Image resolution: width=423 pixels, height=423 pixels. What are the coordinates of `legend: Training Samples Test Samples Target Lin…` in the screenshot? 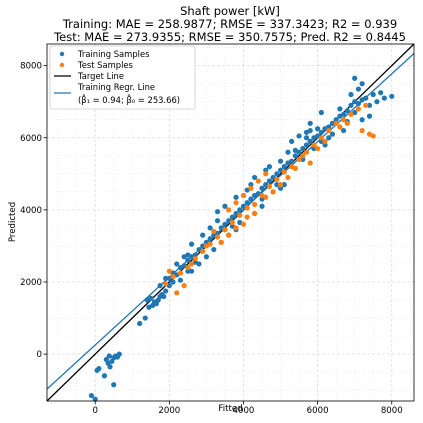 It's located at (122, 77).